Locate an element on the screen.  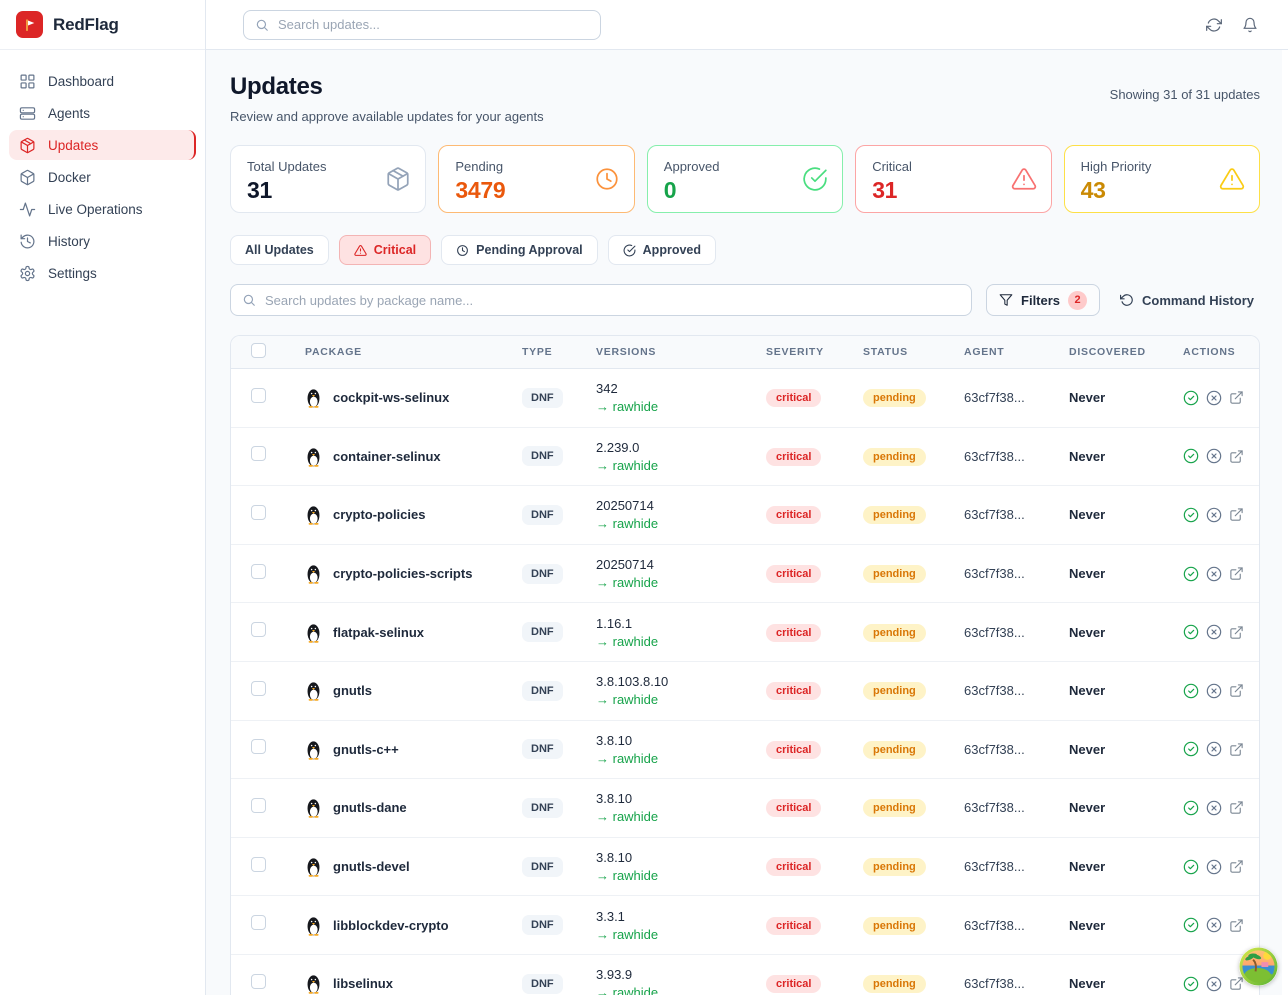
global-search is located at coordinates (422, 24).